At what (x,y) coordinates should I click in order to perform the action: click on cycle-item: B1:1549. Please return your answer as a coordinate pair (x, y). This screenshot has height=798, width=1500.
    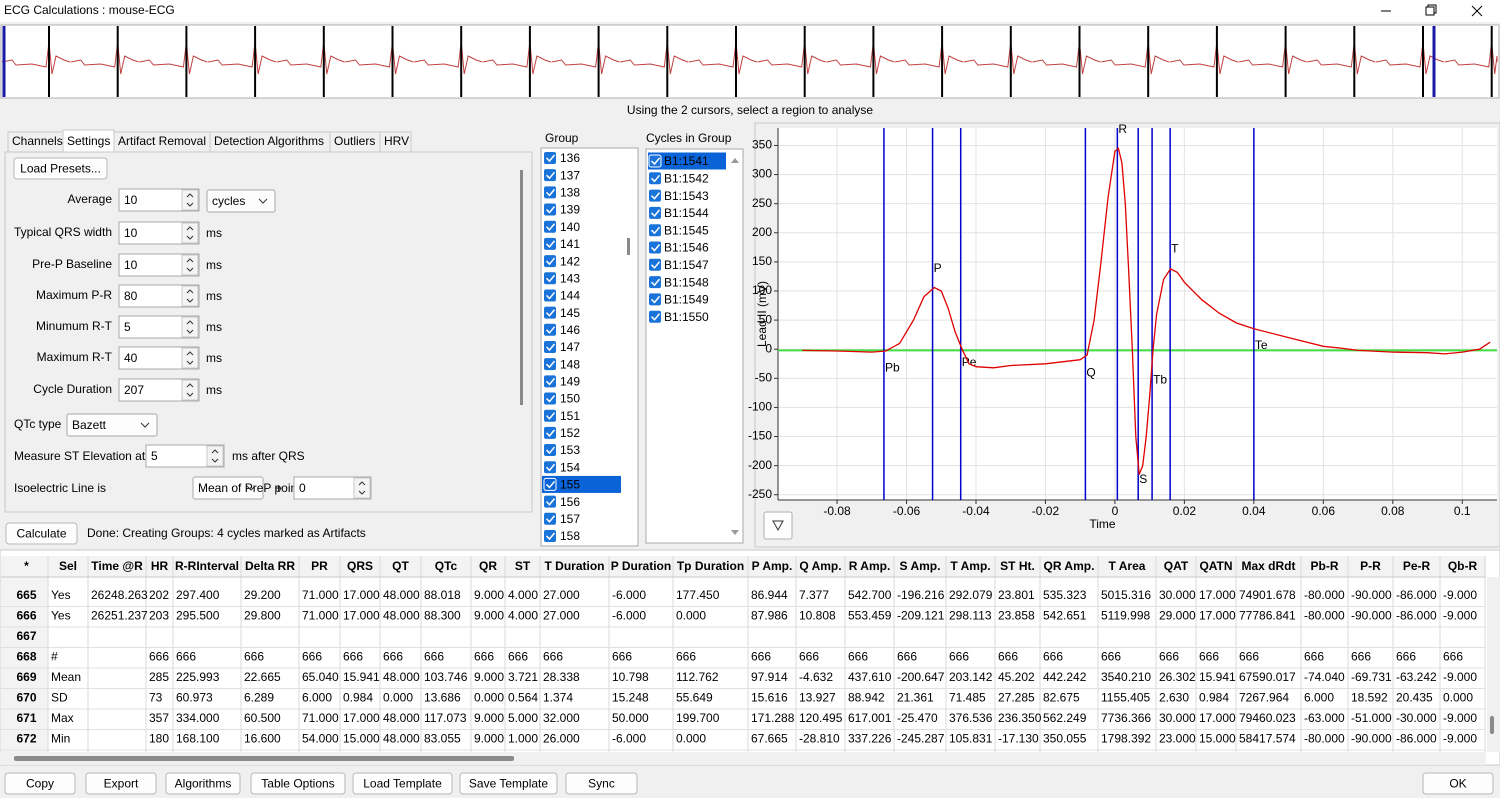
    Looking at the image, I should click on (686, 300).